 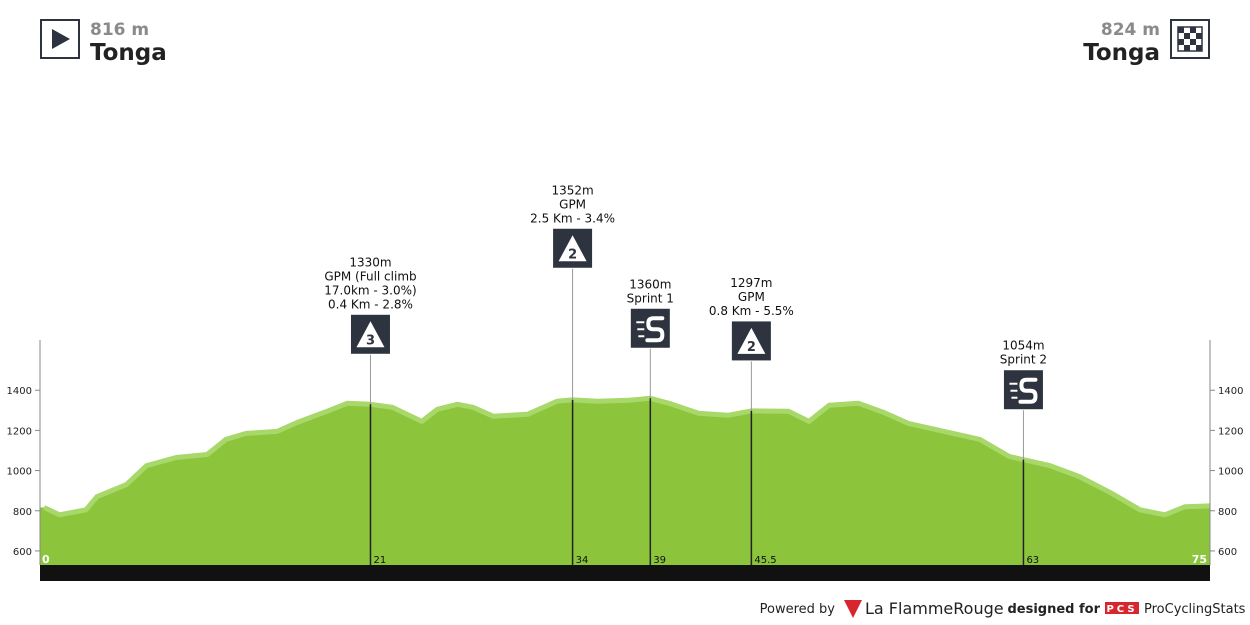 What do you see at coordinates (853, 609) in the screenshot?
I see `flamme-logo` at bounding box center [853, 609].